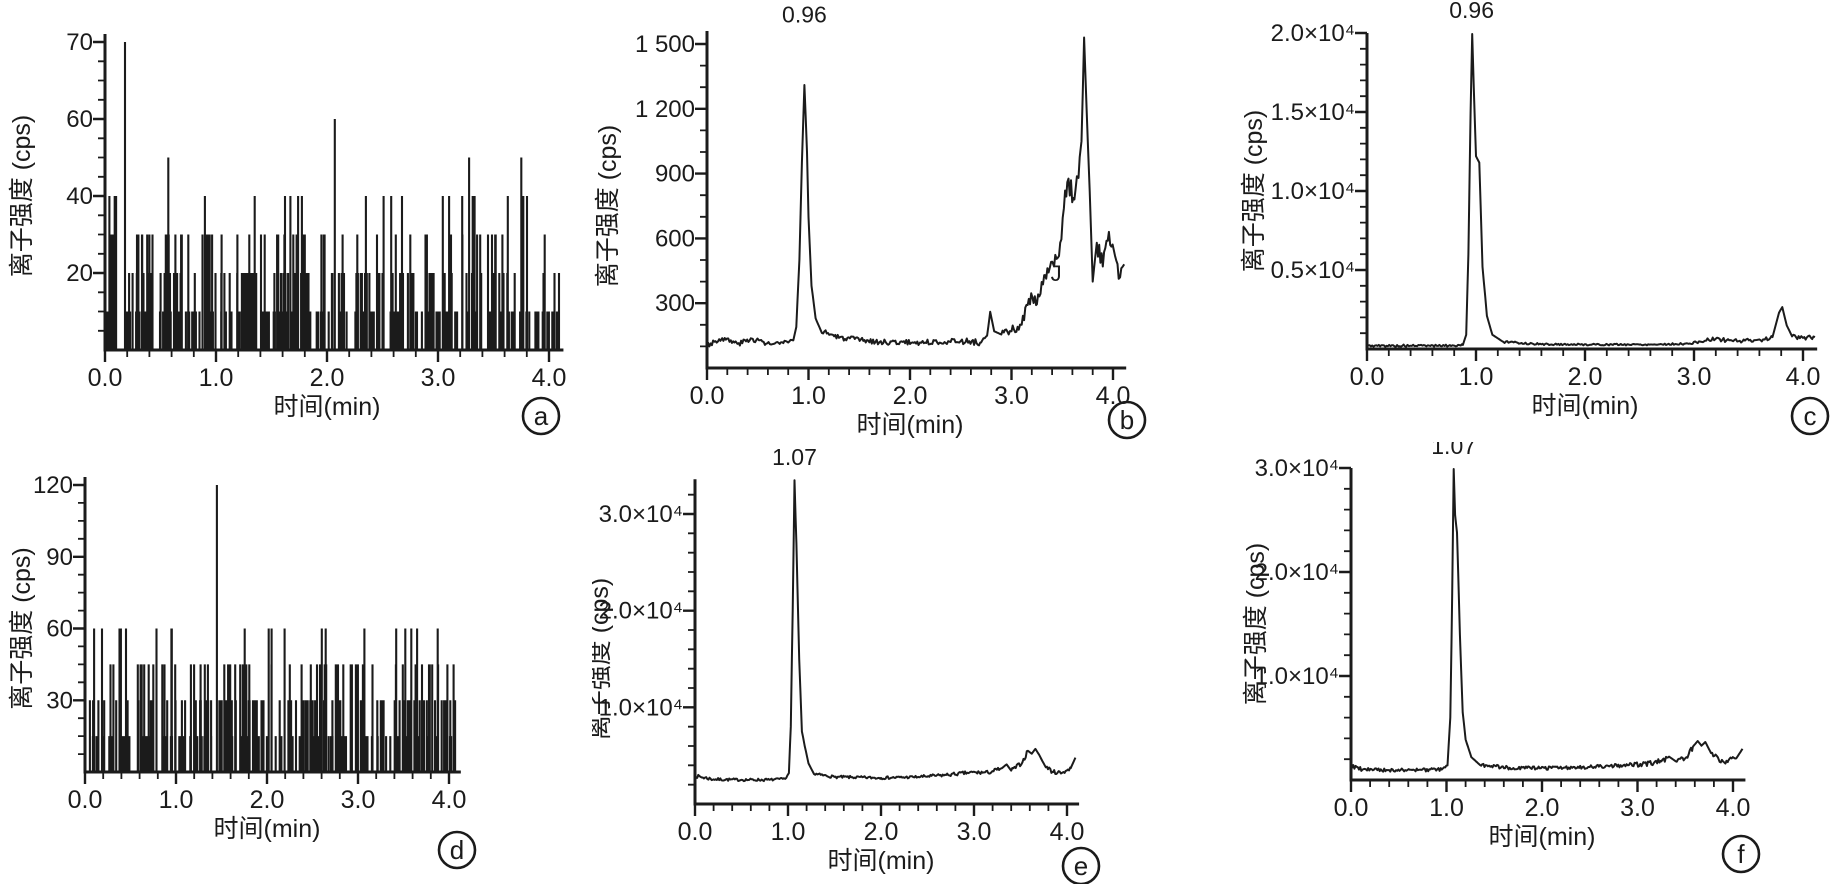 Image resolution: width=1836 pixels, height=884 pixels. I want to click on panel-letter-badge: f, so click(1741, 854).